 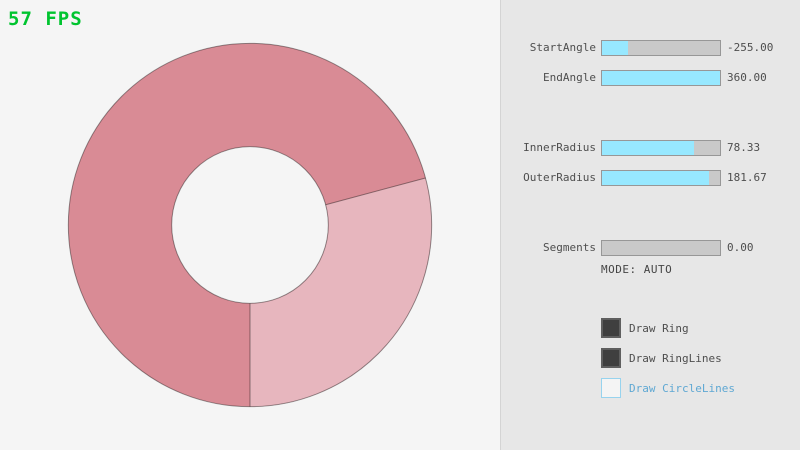 I want to click on draw-ring-label: Draw Ring, so click(x=659, y=328).